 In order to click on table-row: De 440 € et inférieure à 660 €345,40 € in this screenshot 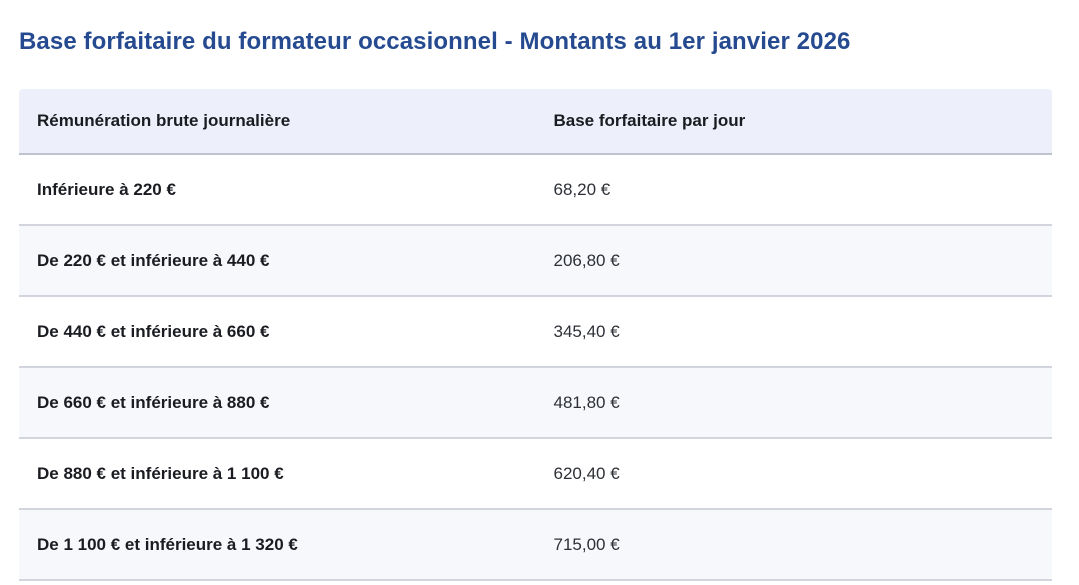, I will do `click(535, 332)`.